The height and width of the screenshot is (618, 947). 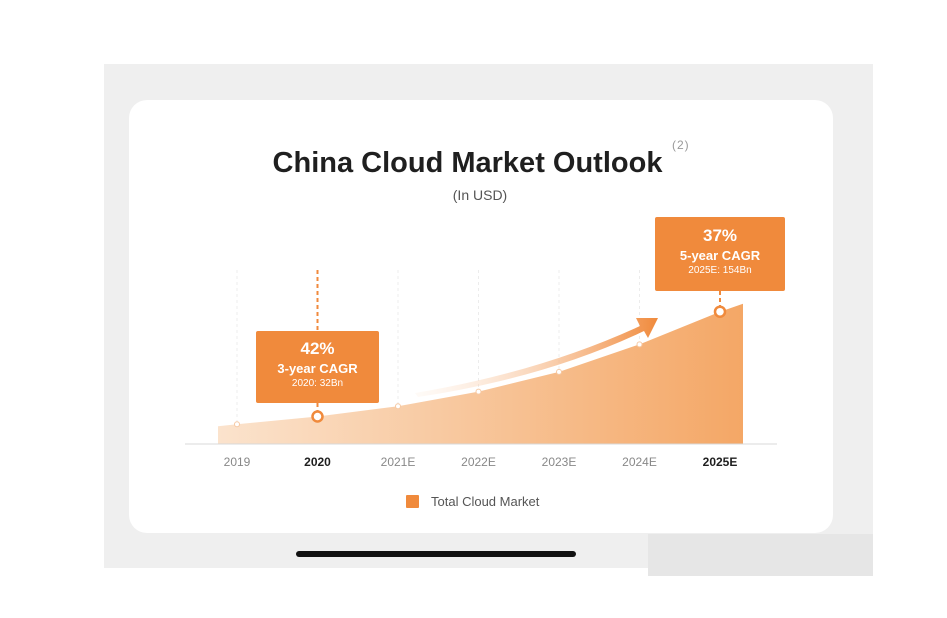 I want to click on x-tick-label-2022e: 2022E, so click(x=478, y=462).